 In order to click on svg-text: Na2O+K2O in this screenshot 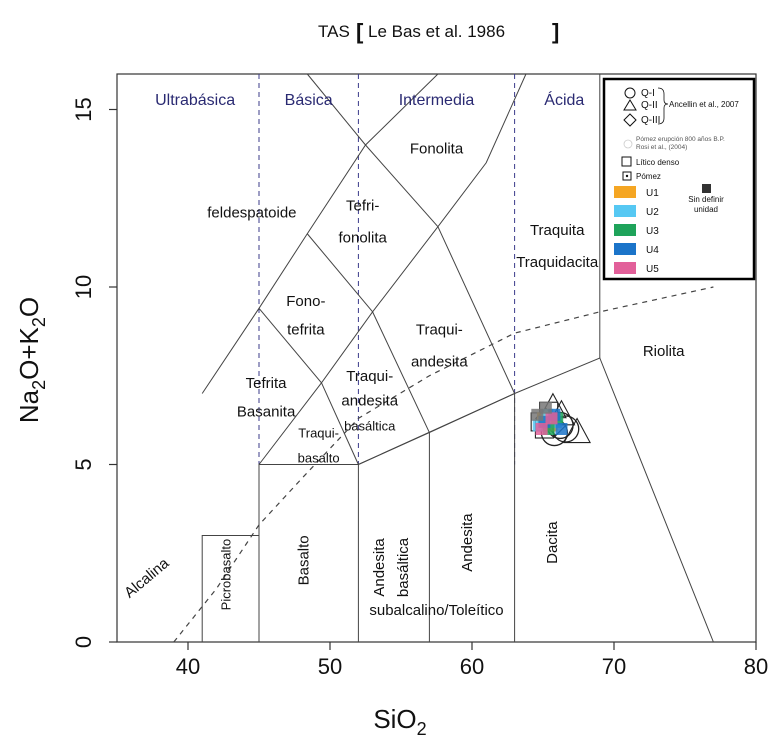, I will do `click(31, 360)`.